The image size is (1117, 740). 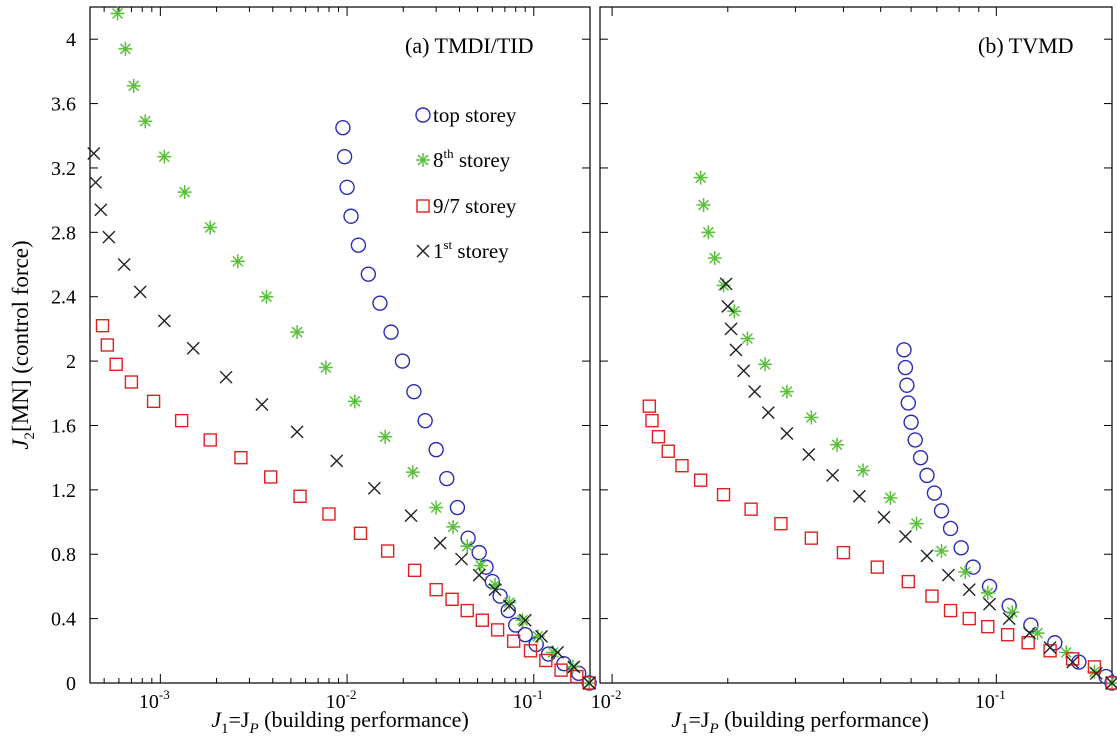 What do you see at coordinates (23, 344) in the screenshot?
I see `y-axis-label: J2[MN] (control force)` at bounding box center [23, 344].